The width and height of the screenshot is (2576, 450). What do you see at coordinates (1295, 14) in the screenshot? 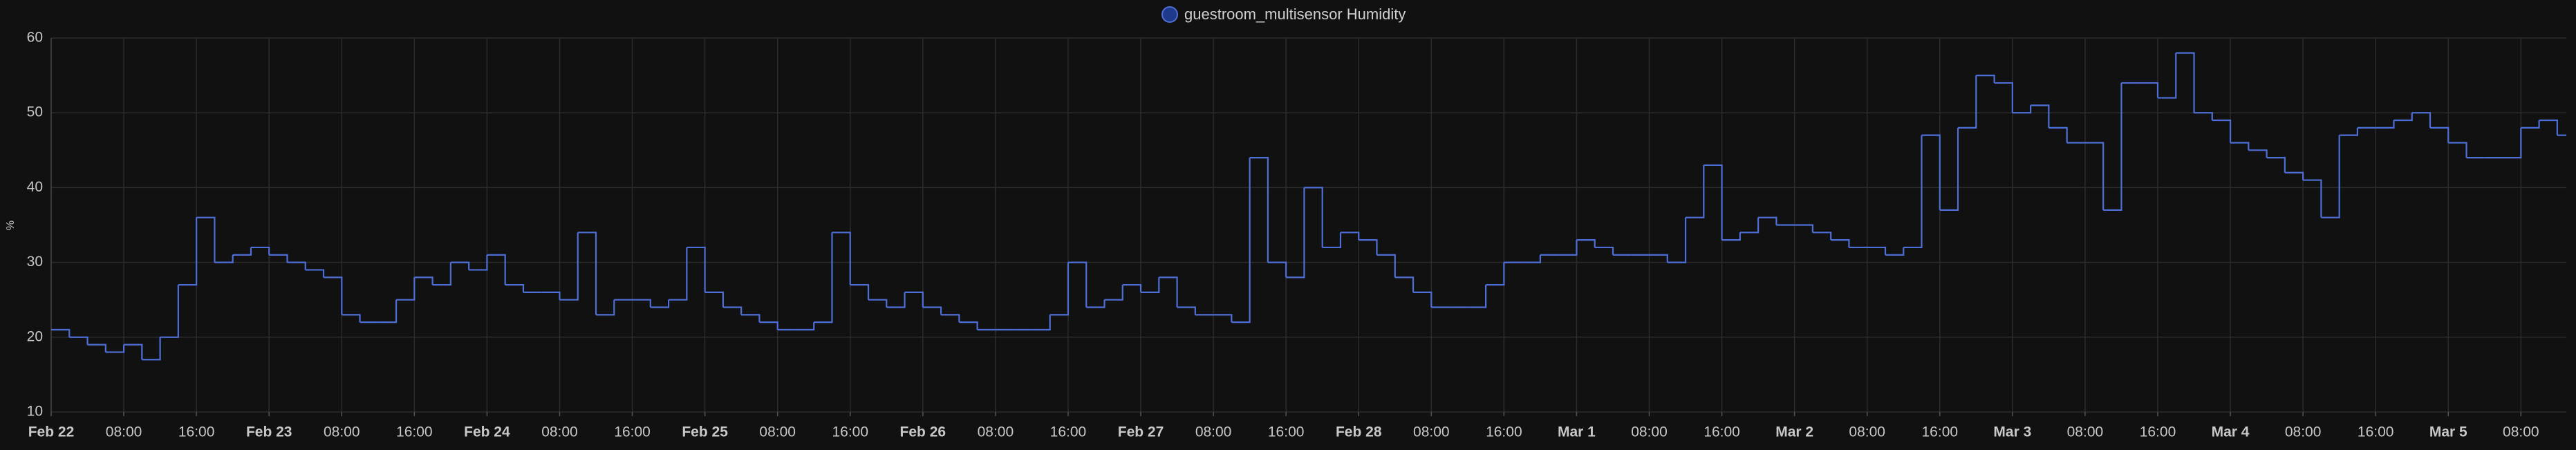
I see `legend-label: guestroom_multisensor Humidity` at bounding box center [1295, 14].